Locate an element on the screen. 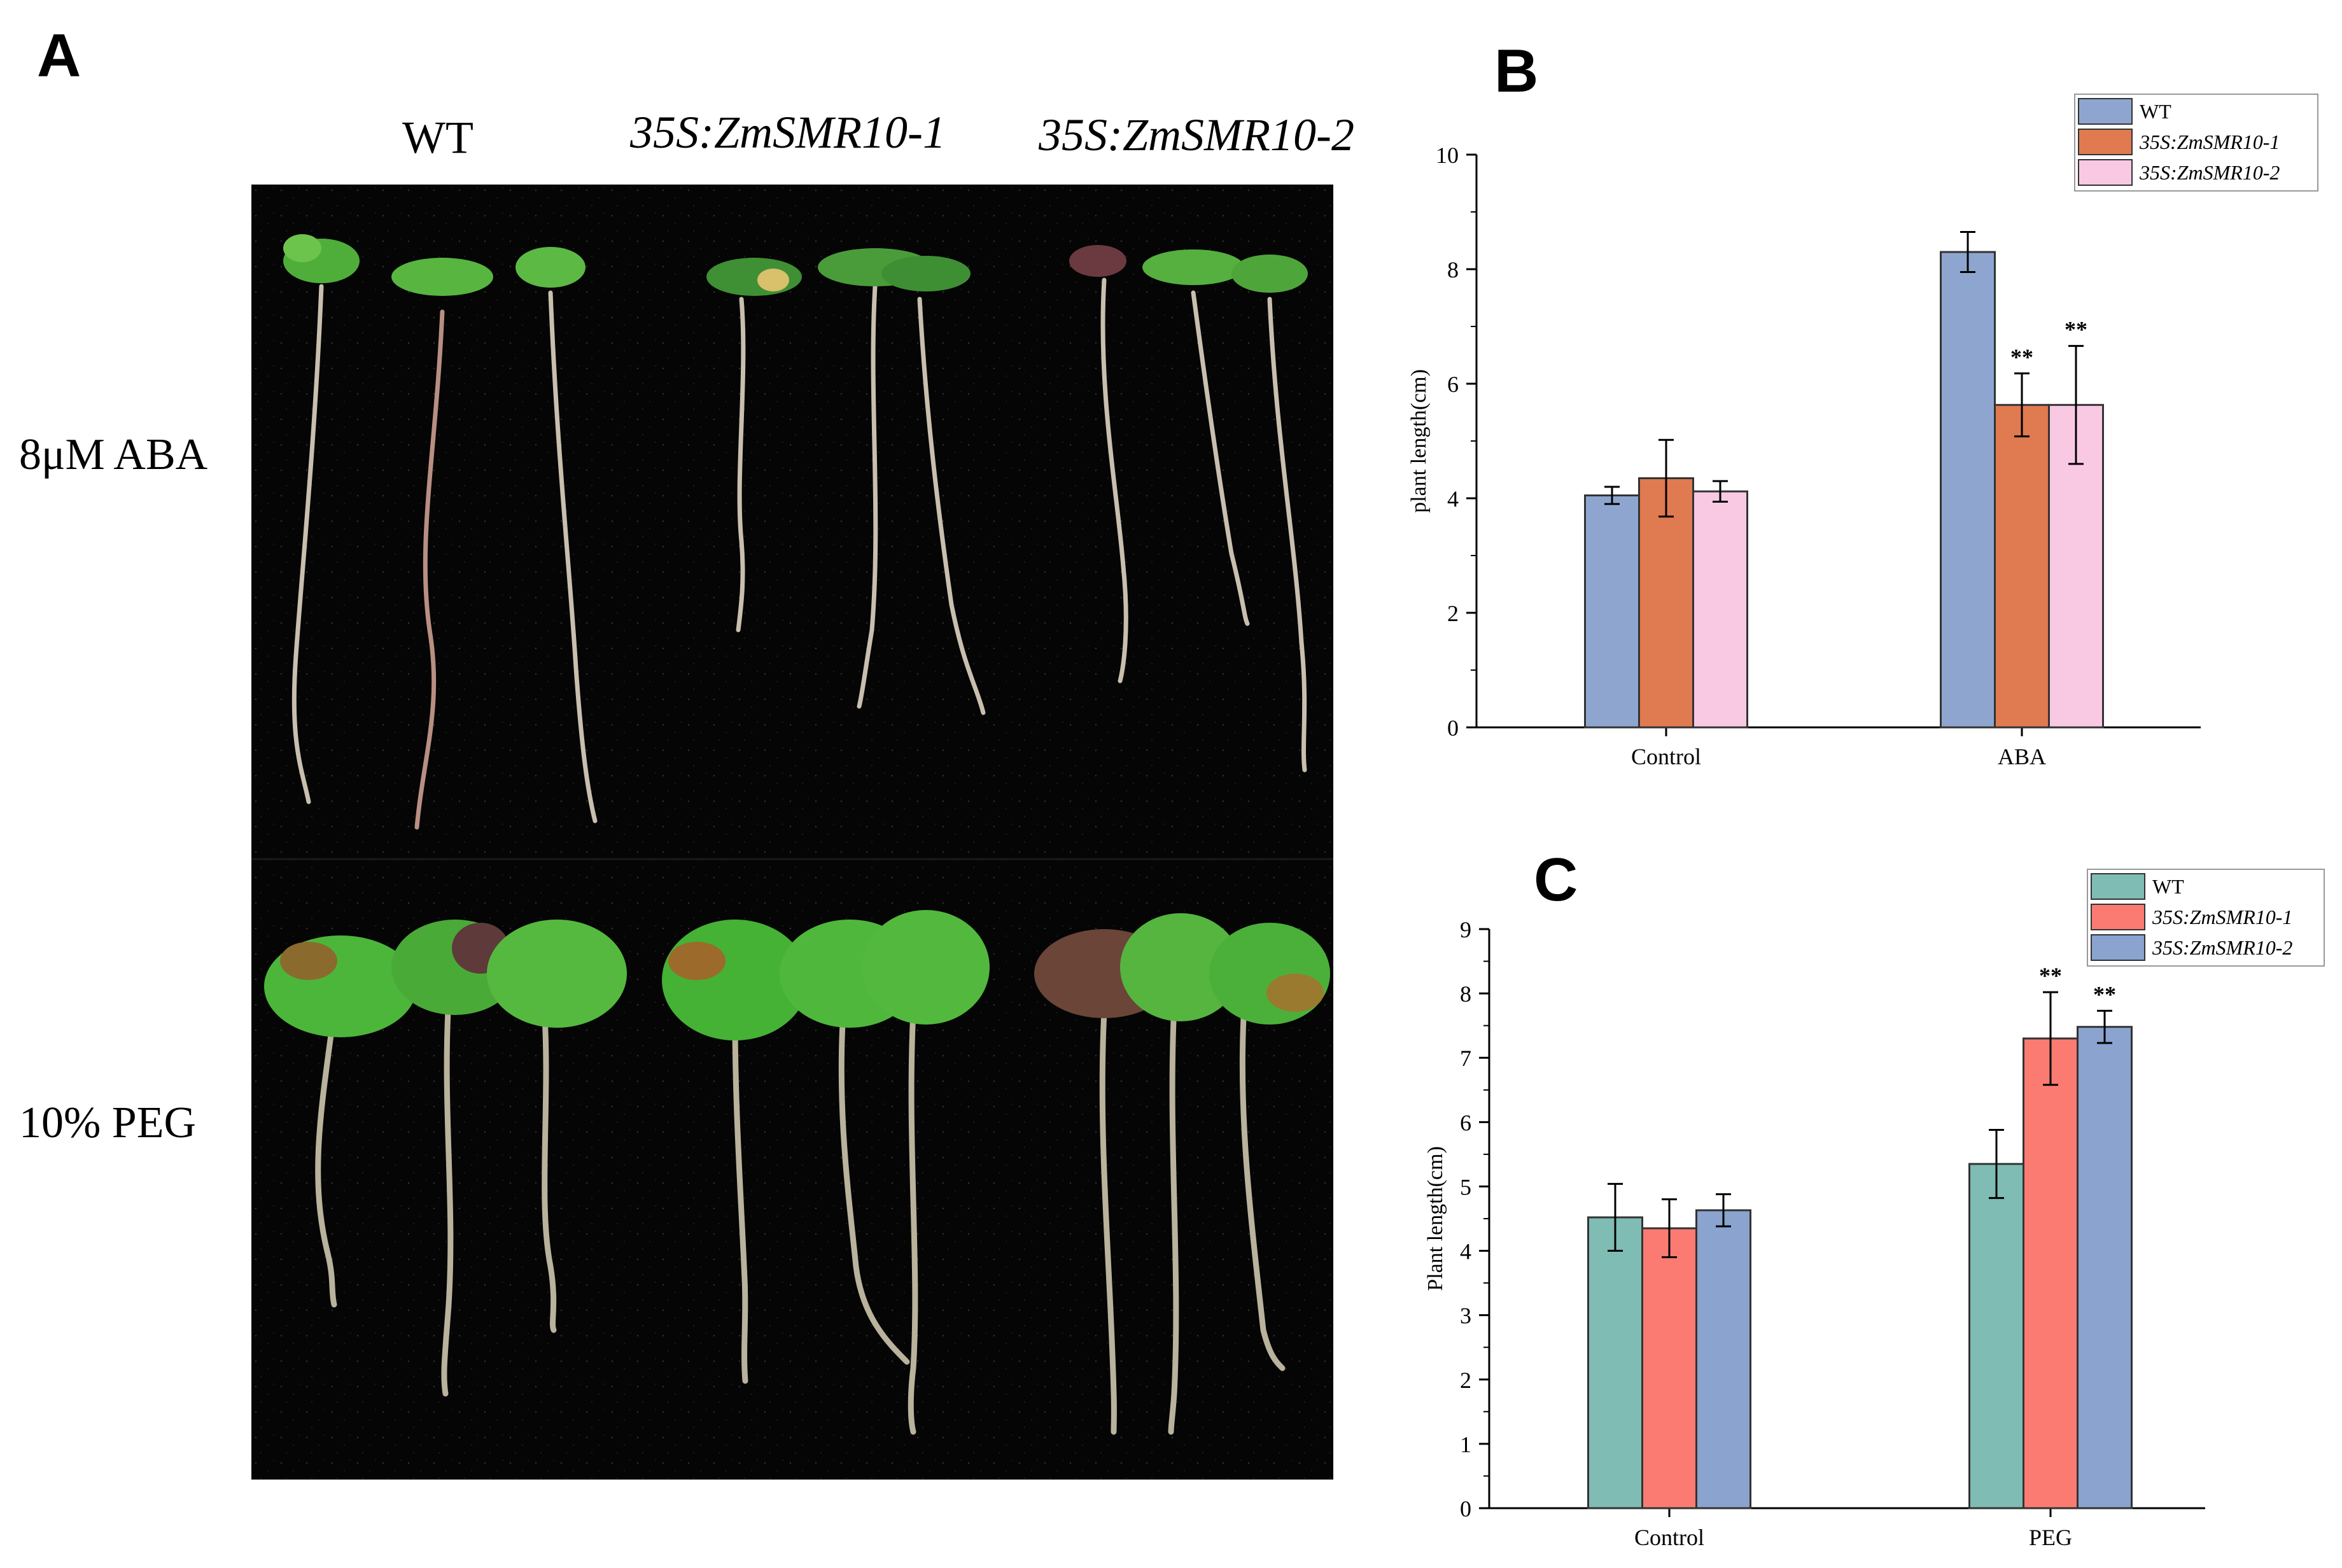  x-tick-label: ABA is located at coordinates (2022, 756).